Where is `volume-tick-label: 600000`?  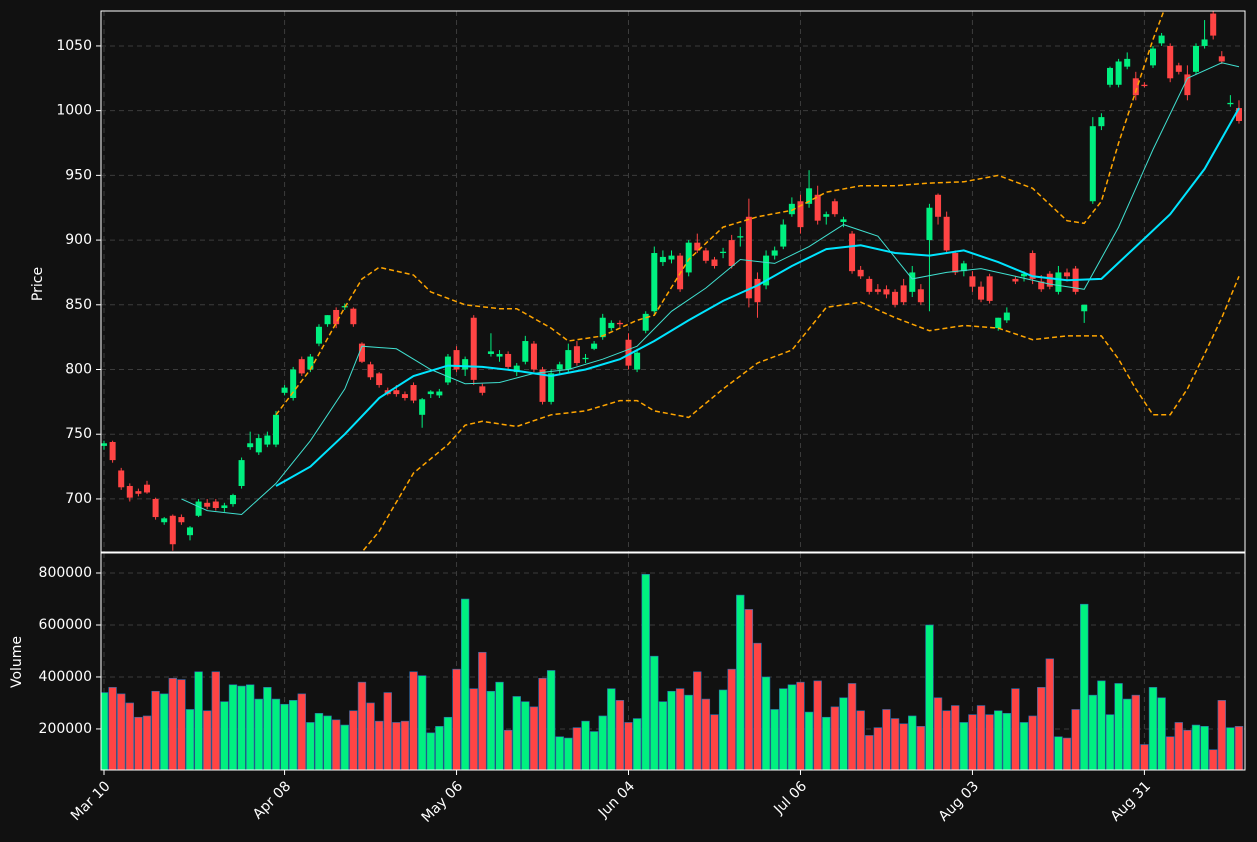
volume-tick-label: 600000 is located at coordinates (65, 625).